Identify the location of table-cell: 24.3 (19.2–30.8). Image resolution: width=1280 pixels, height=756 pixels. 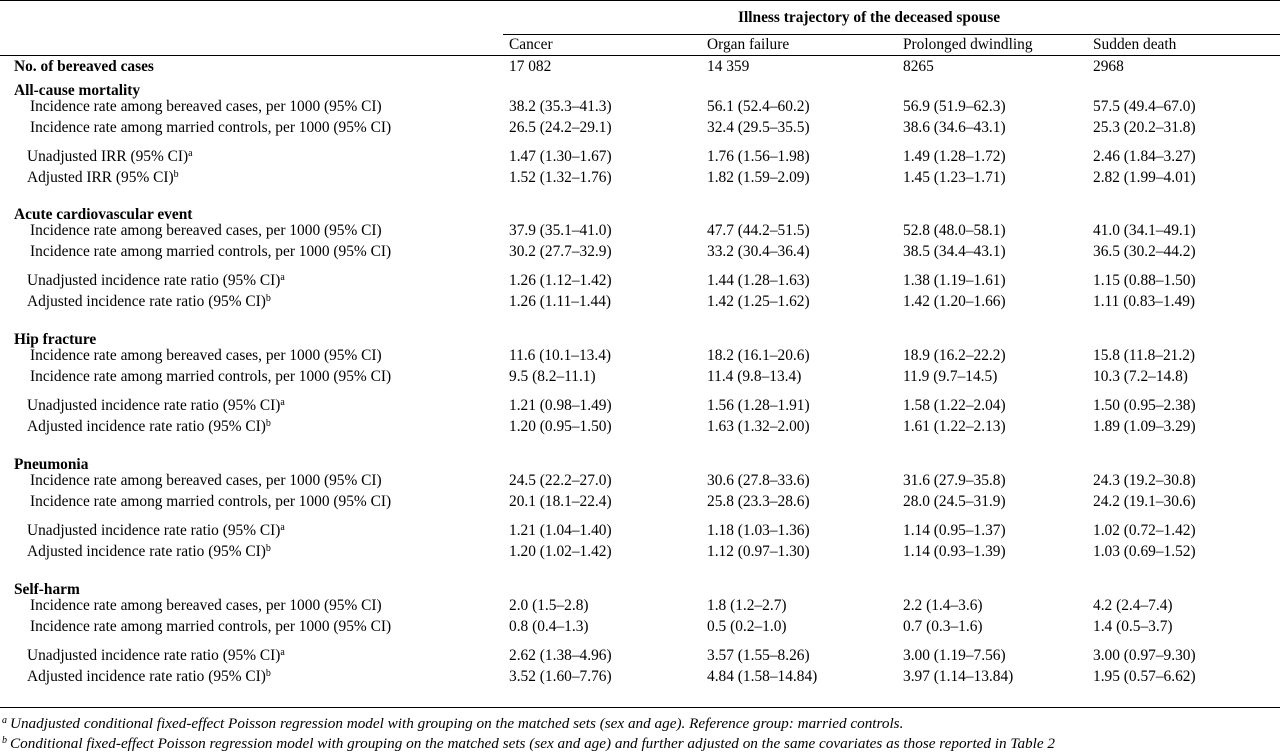
(1144, 480).